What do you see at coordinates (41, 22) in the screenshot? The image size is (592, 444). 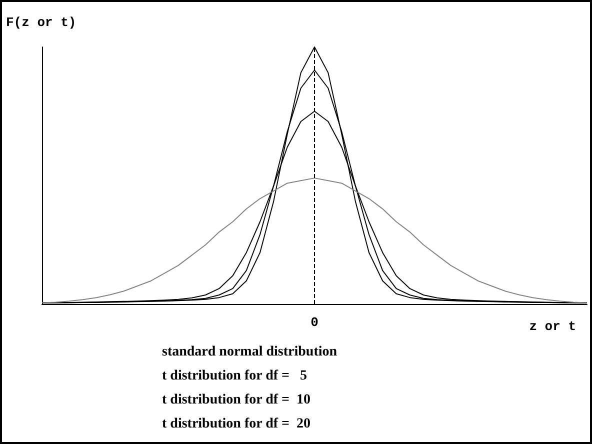 I see `y-axis-title: F(z or t)` at bounding box center [41, 22].